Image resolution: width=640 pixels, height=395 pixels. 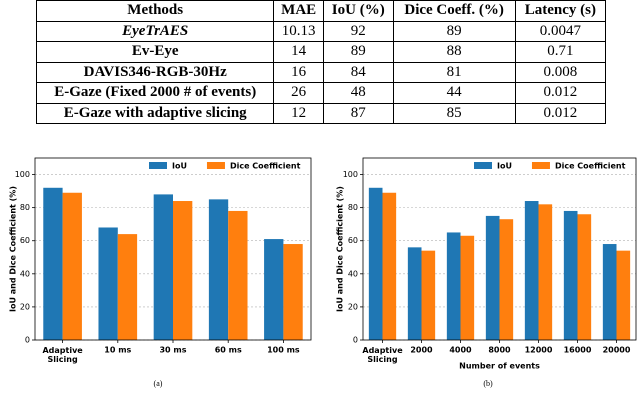 I want to click on table-cell: 0.71, so click(x=560, y=52).